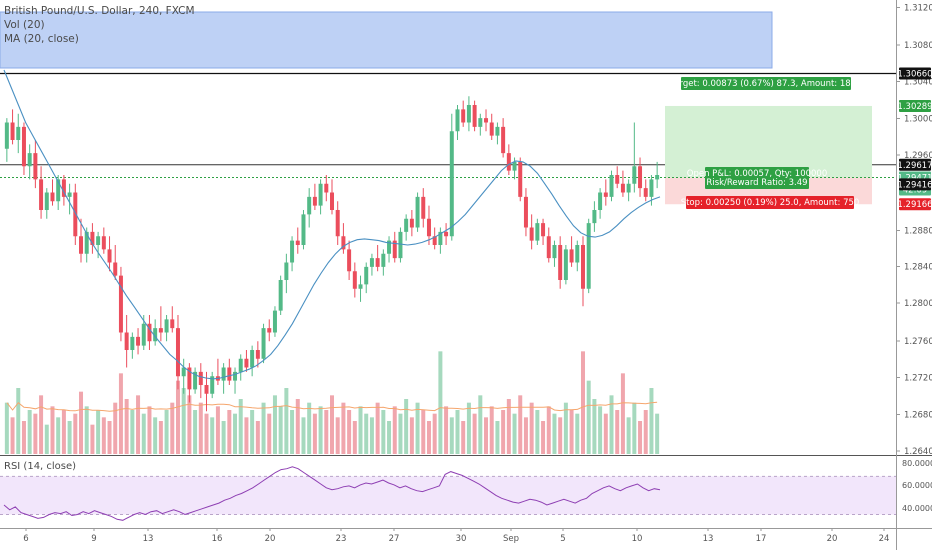  What do you see at coordinates (99, 11) in the screenshot?
I see `symbol-title: British Pound/U.S. Dollar, 240, FXCM` at bounding box center [99, 11].